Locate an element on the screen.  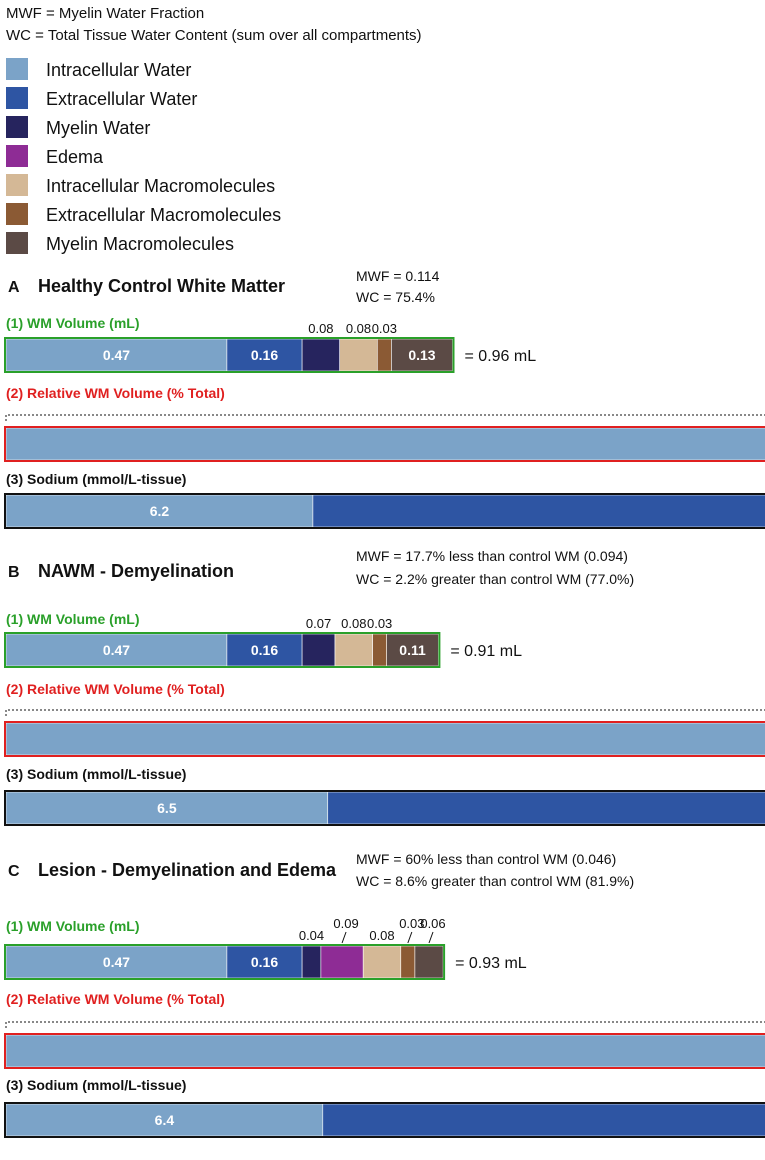
volume-total: = 0.91 mL is located at coordinates (486, 651).